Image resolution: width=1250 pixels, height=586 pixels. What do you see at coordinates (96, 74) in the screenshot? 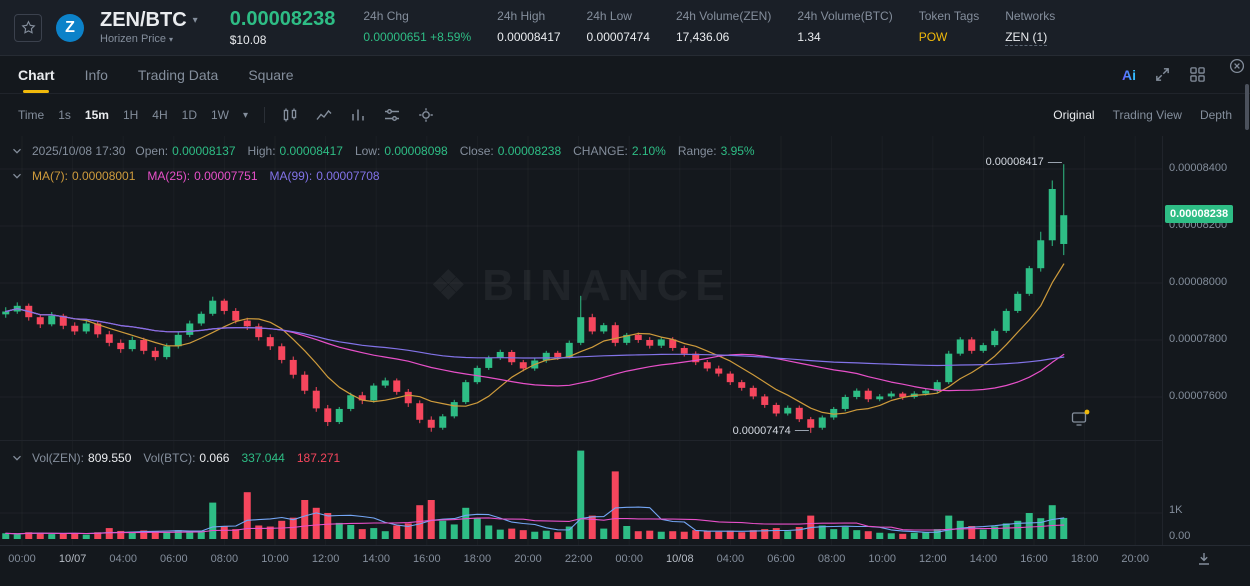
I see `tab-info: Info` at bounding box center [96, 74].